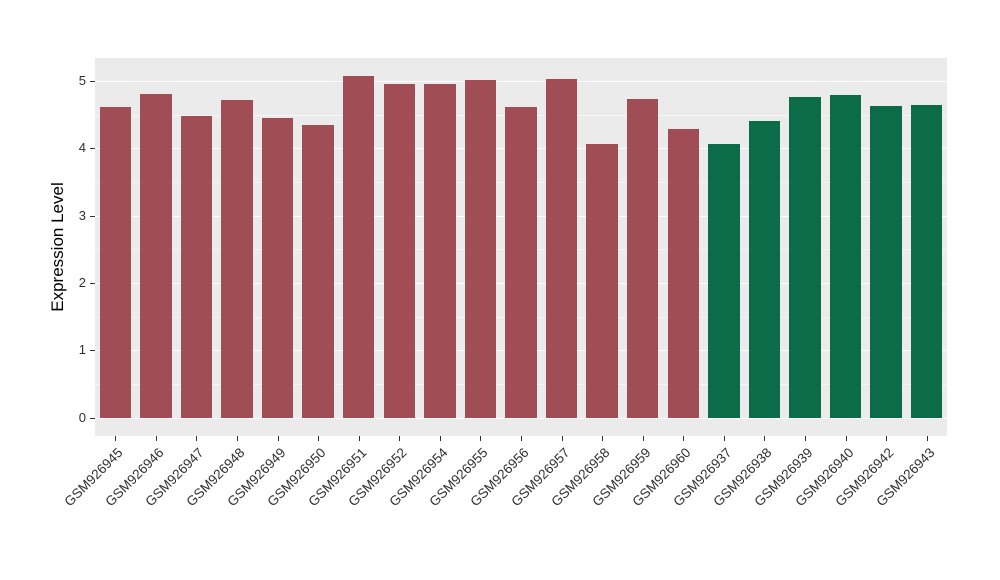 The width and height of the screenshot is (1000, 580). Describe the element at coordinates (57, 247) in the screenshot. I see `y-axis-title: Expression Level` at that location.